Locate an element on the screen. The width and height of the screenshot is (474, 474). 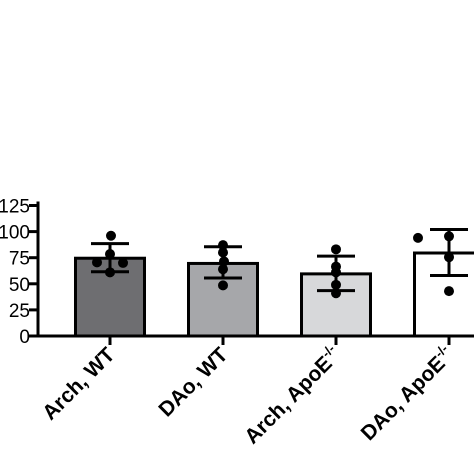
x-tick-label: DAo, WT is located at coordinates (193, 382).